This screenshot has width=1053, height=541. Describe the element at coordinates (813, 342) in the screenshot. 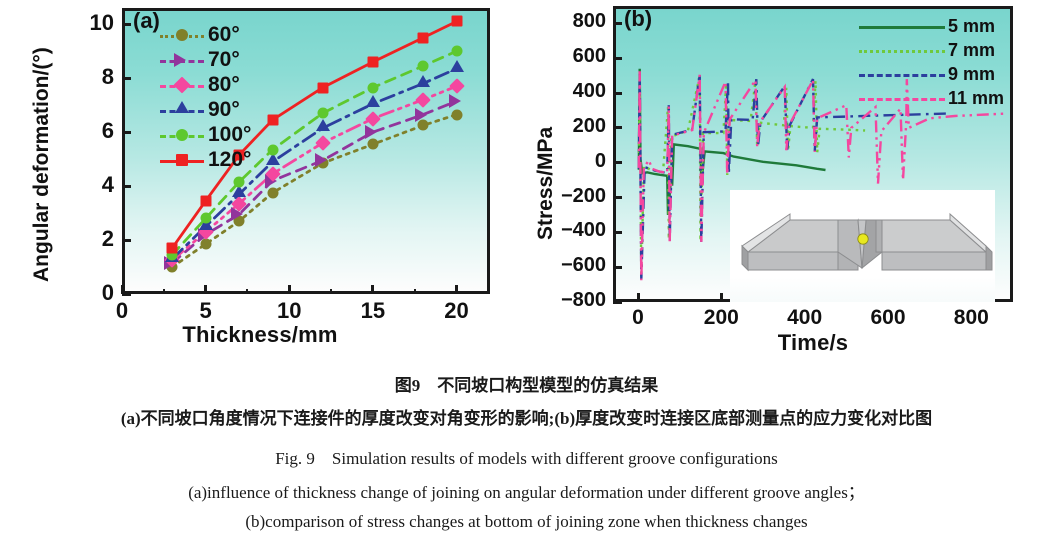

I see `panel-b-xlabel: Time/s` at that location.